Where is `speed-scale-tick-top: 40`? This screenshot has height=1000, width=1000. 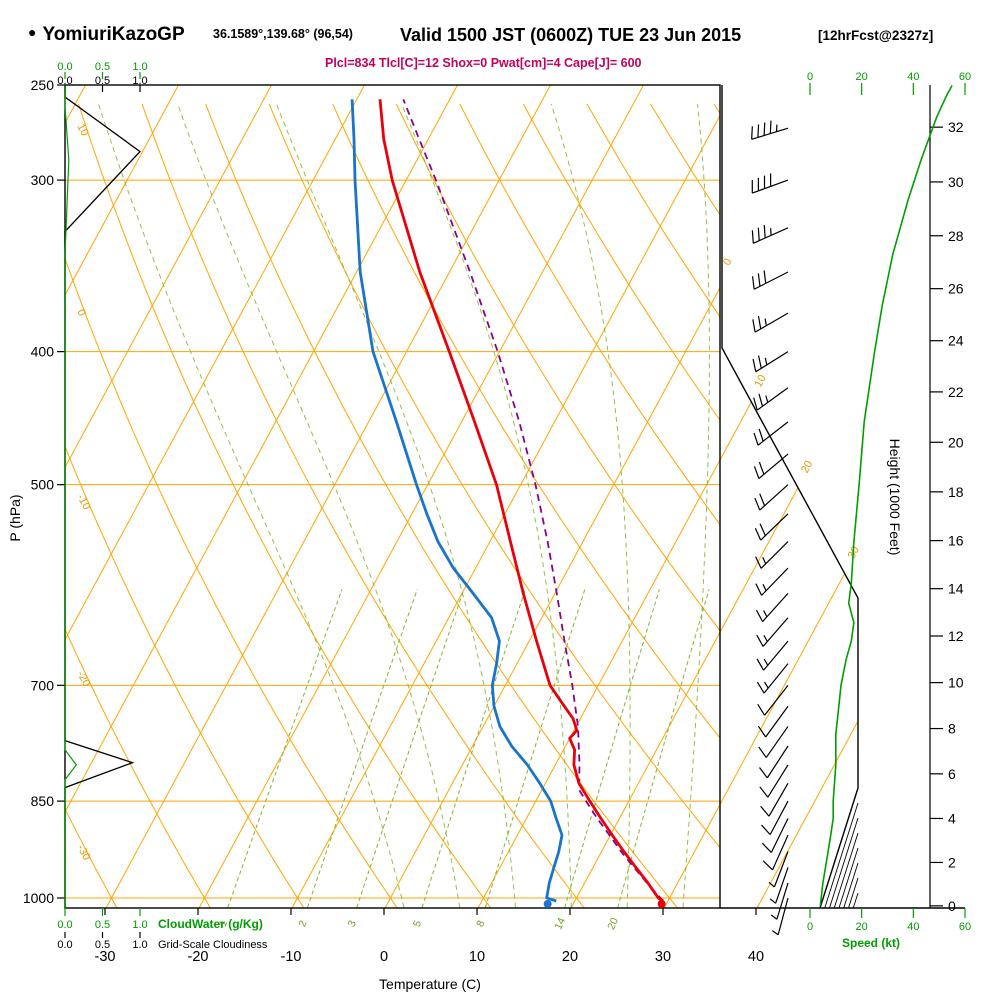 speed-scale-tick-top: 40 is located at coordinates (913, 77).